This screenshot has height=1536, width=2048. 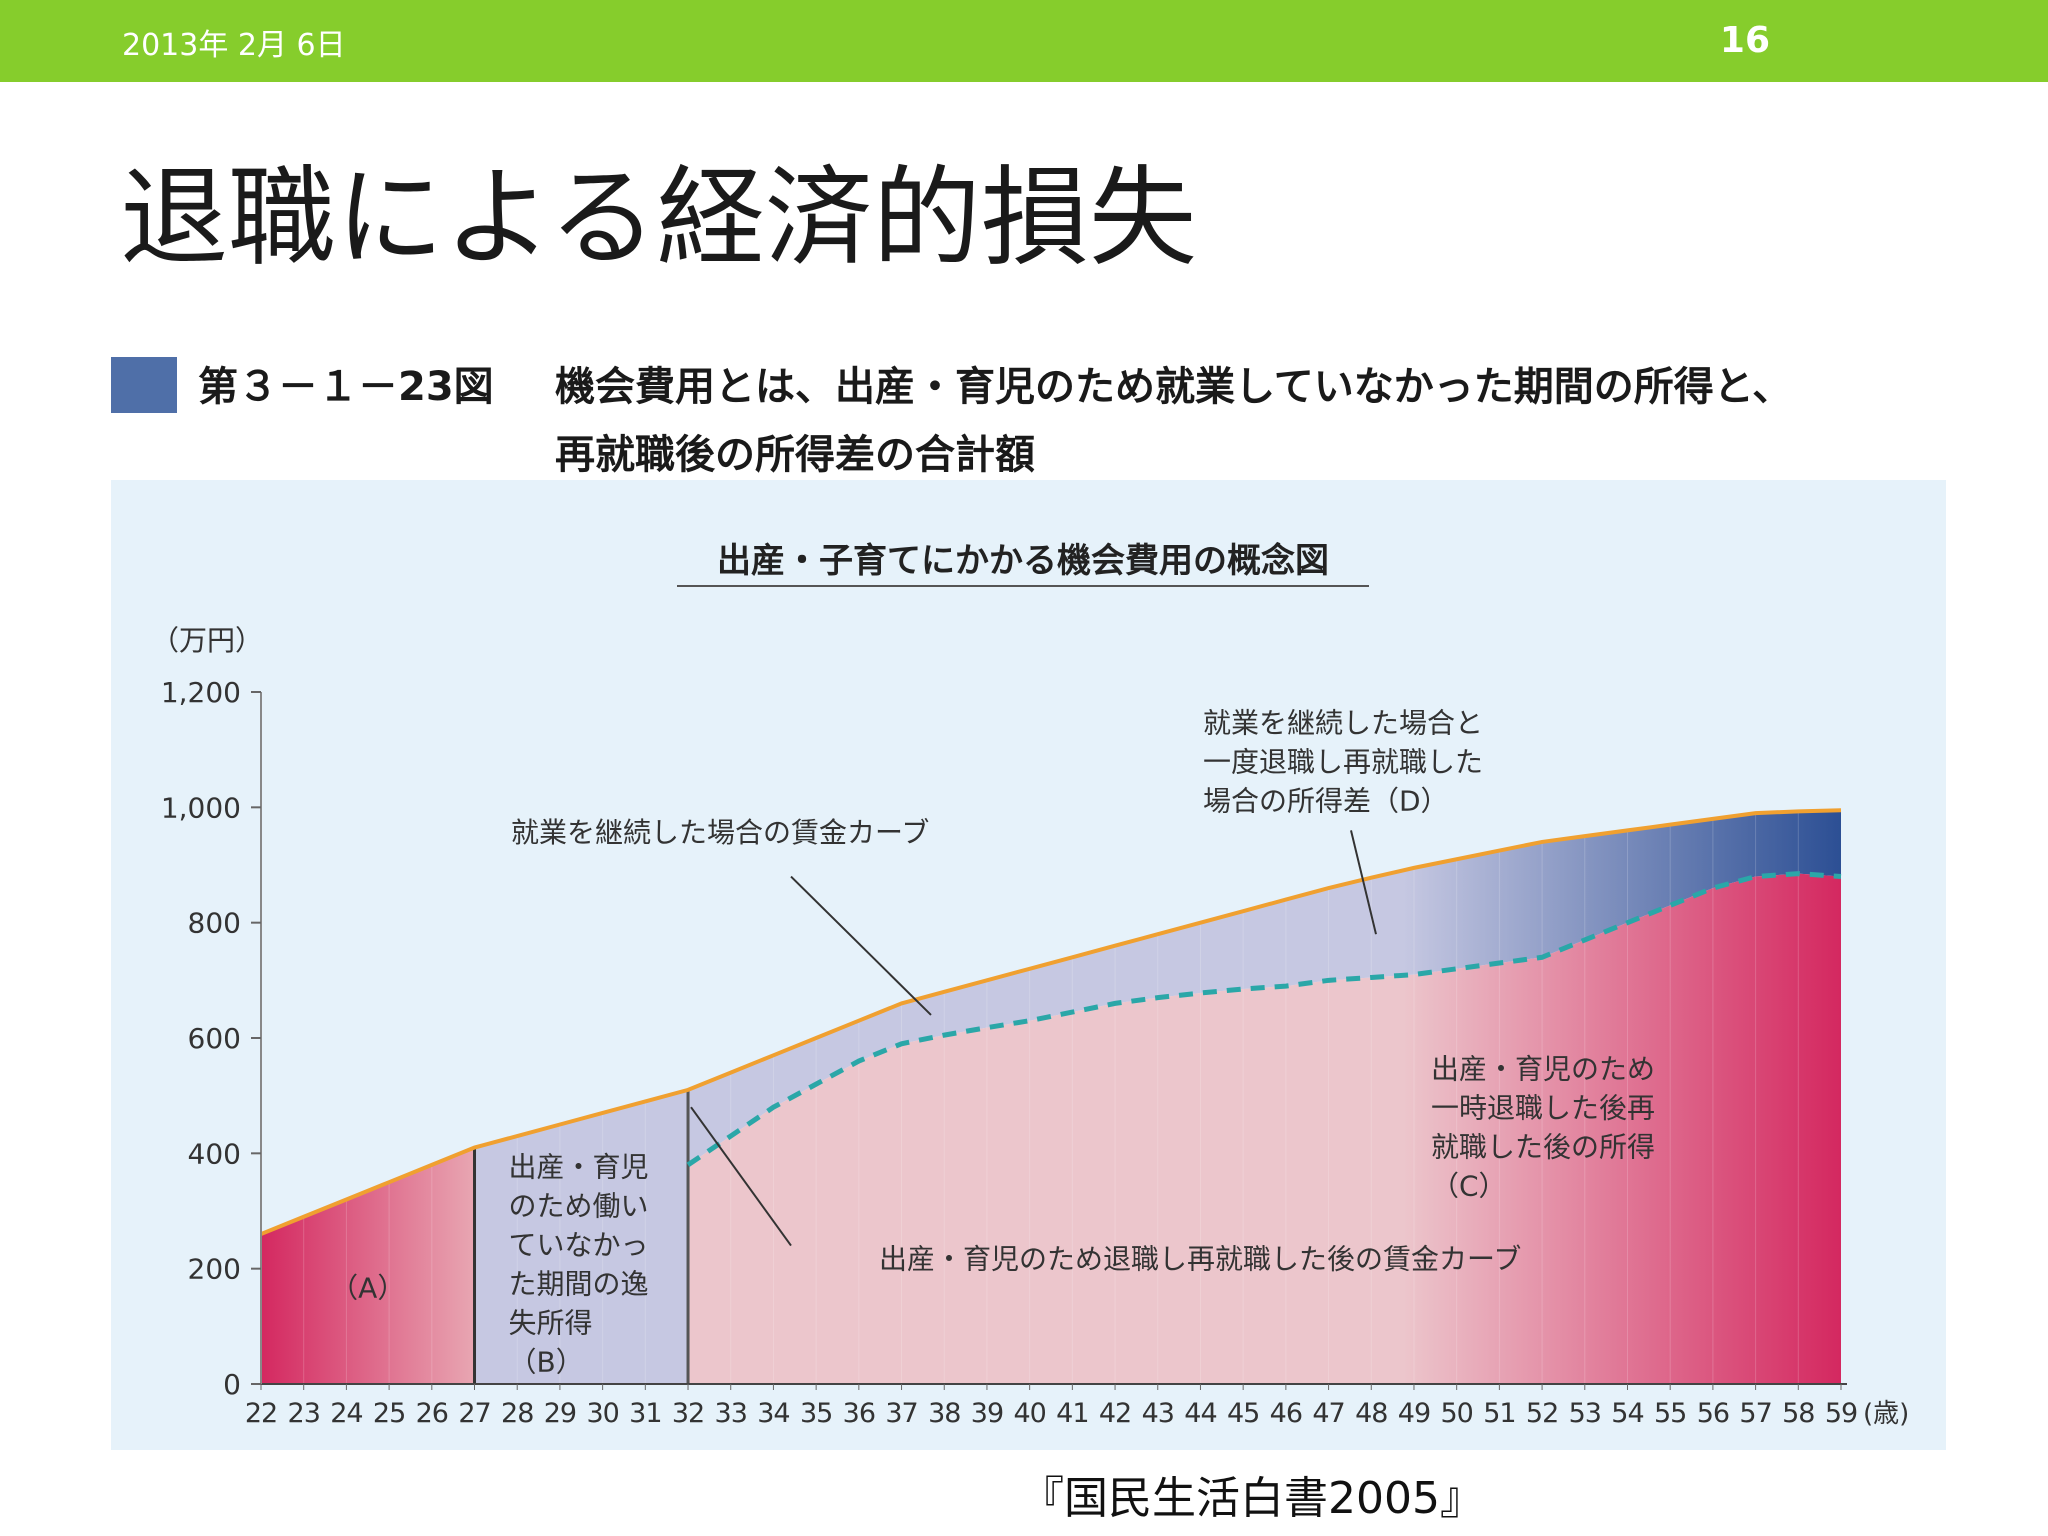 What do you see at coordinates (1456, 1413) in the screenshot?
I see `x-tick-label: 50` at bounding box center [1456, 1413].